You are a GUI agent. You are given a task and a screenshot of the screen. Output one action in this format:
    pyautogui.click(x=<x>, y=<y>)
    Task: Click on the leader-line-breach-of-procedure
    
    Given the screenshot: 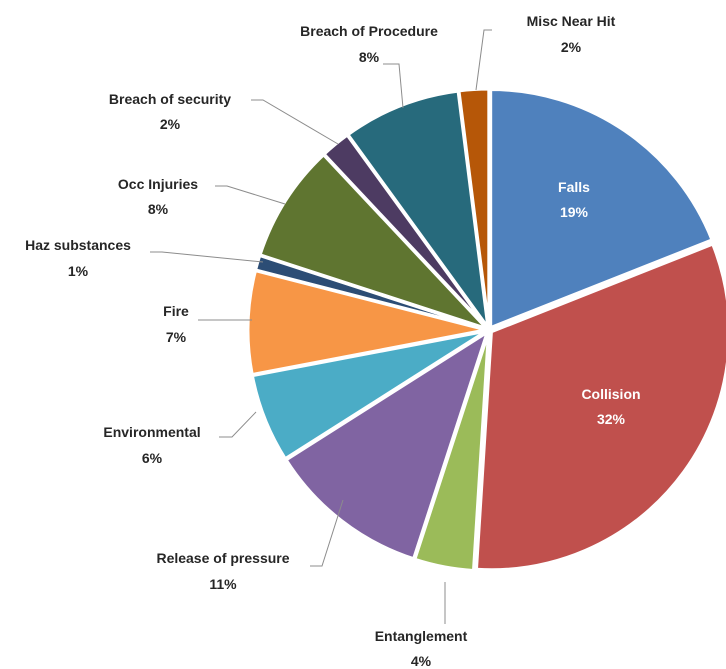 What is the action you would take?
    pyautogui.click(x=393, y=86)
    